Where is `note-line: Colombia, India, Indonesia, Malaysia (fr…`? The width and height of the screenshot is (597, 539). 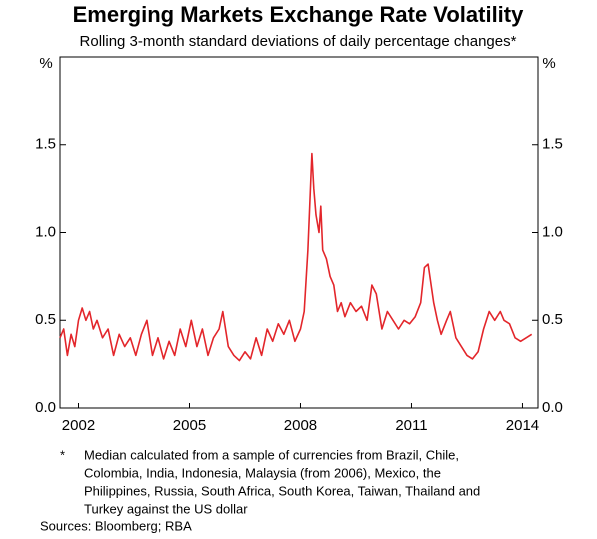
note-line: Colombia, India, Indonesia, Malaysia (fr… is located at coordinates (262, 472).